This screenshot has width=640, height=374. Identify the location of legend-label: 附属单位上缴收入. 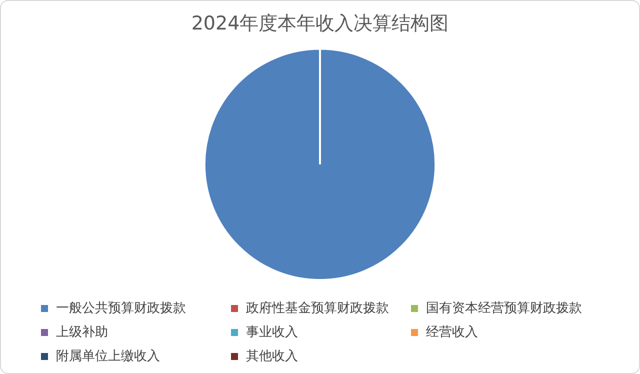
(108, 356).